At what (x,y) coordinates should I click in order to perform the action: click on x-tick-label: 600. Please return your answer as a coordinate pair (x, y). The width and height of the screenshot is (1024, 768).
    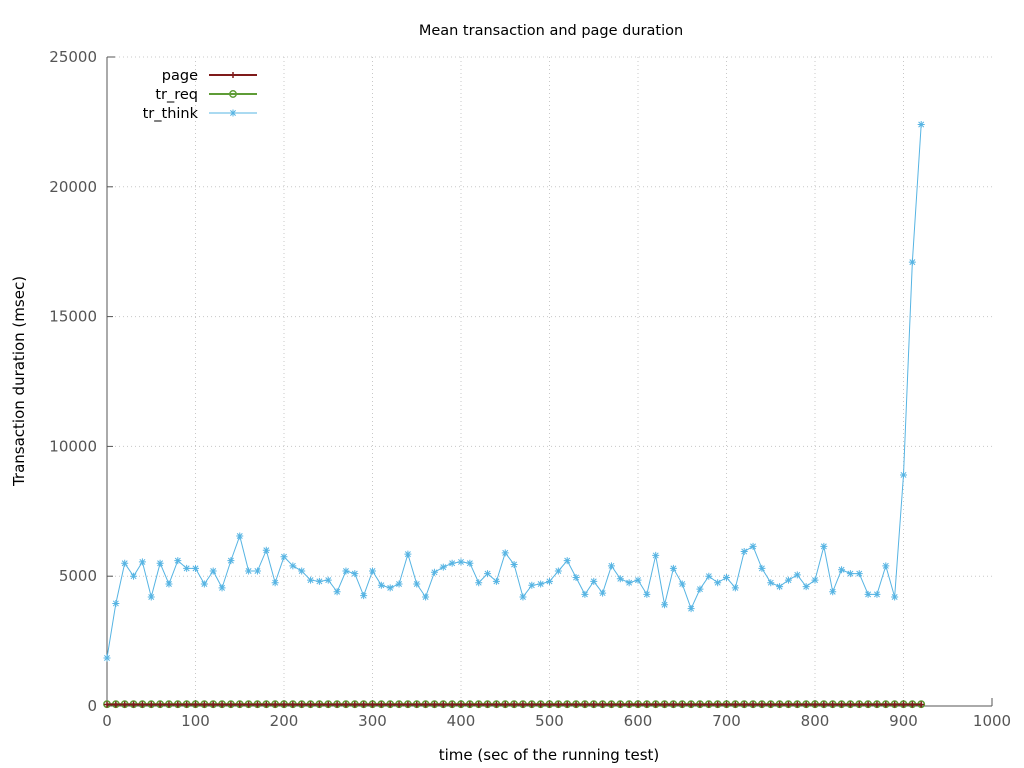
    Looking at the image, I should click on (638, 721).